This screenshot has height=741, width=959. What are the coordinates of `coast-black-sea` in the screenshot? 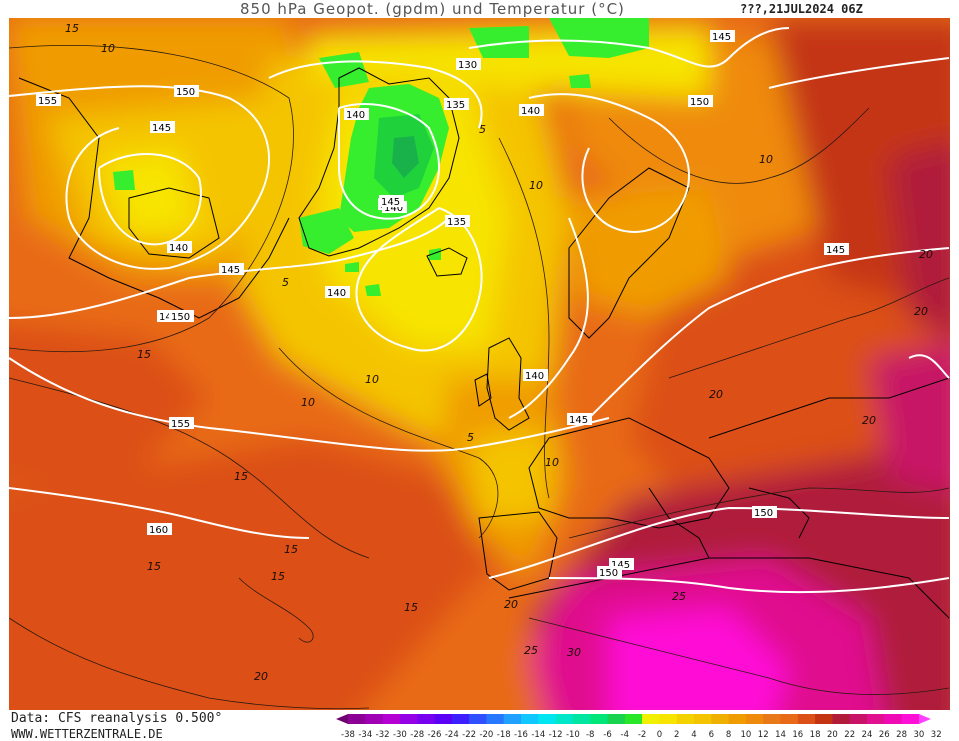 It's located at (829, 408).